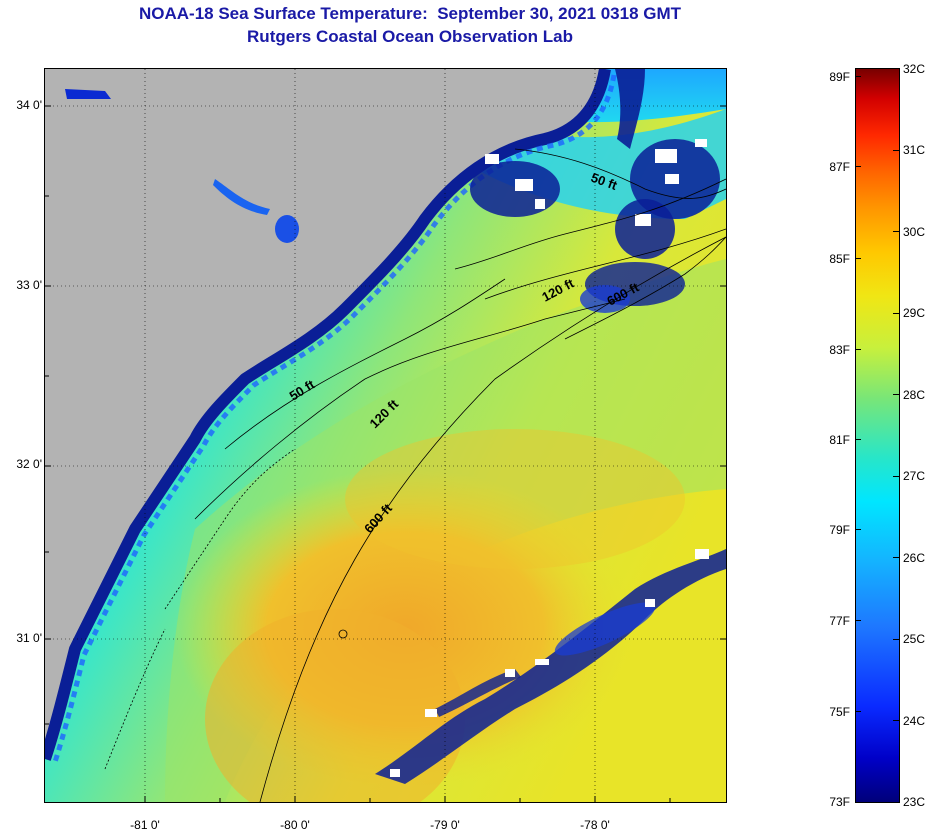 The image size is (936, 832). Describe the element at coordinates (914, 395) in the screenshot. I see `cb-c-28: 28C` at that location.